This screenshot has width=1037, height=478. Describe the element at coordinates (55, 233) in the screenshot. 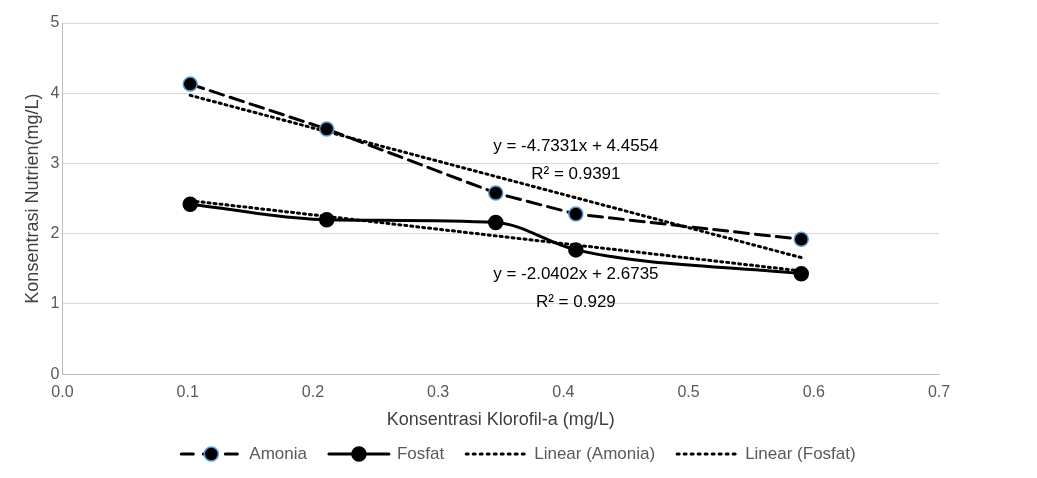

I see `y-tick-label: 2` at that location.